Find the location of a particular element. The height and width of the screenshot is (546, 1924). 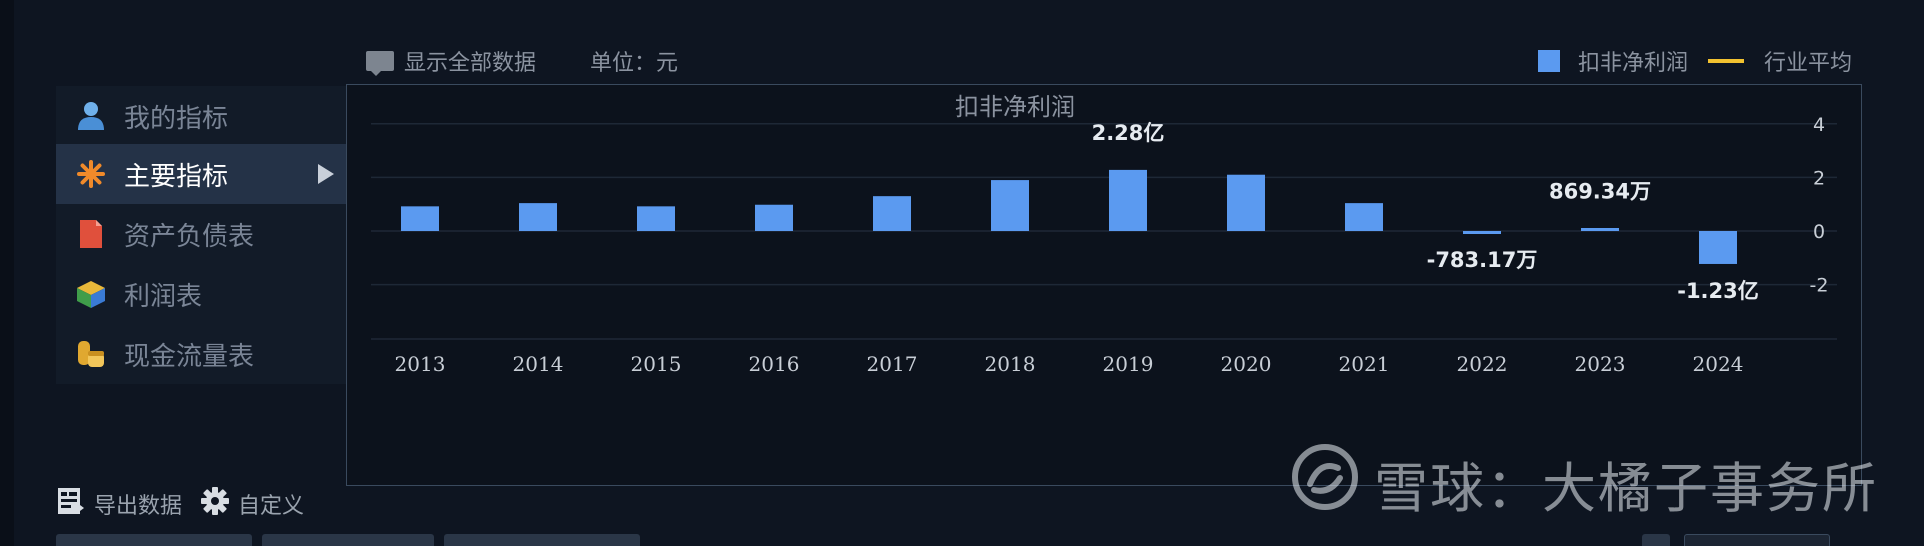

sidebar-item-label: 利润表 is located at coordinates (163, 296).